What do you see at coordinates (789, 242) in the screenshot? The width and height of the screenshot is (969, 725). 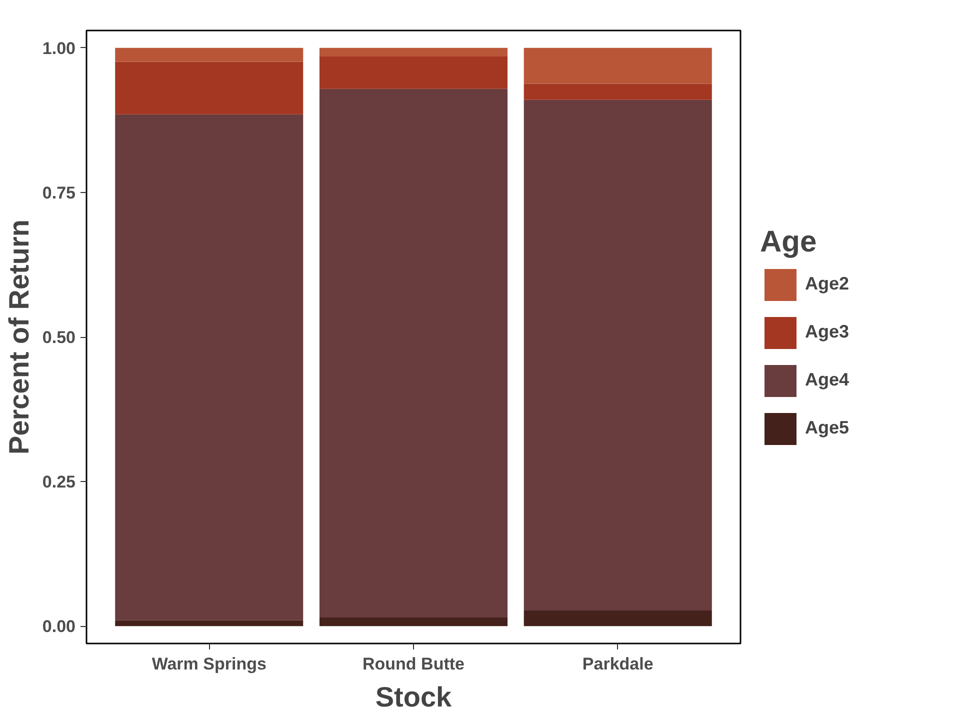 I see `legend-title: Age` at bounding box center [789, 242].